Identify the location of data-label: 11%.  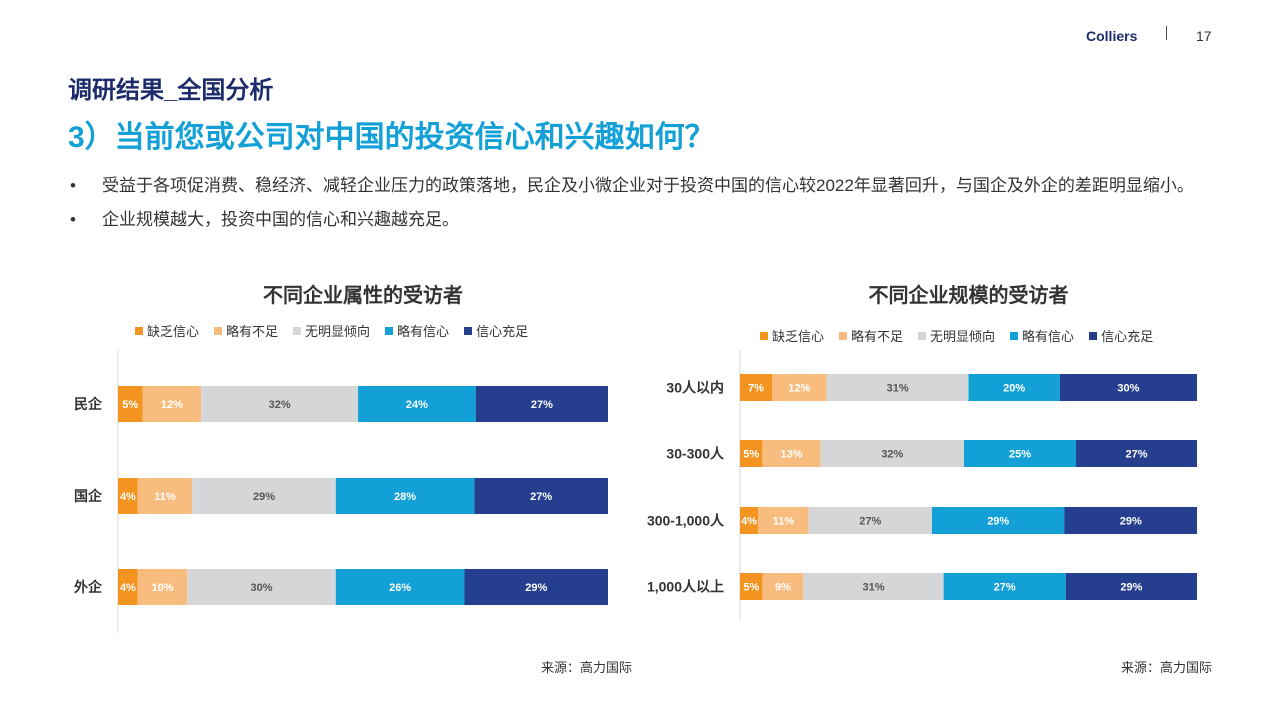
(165, 497).